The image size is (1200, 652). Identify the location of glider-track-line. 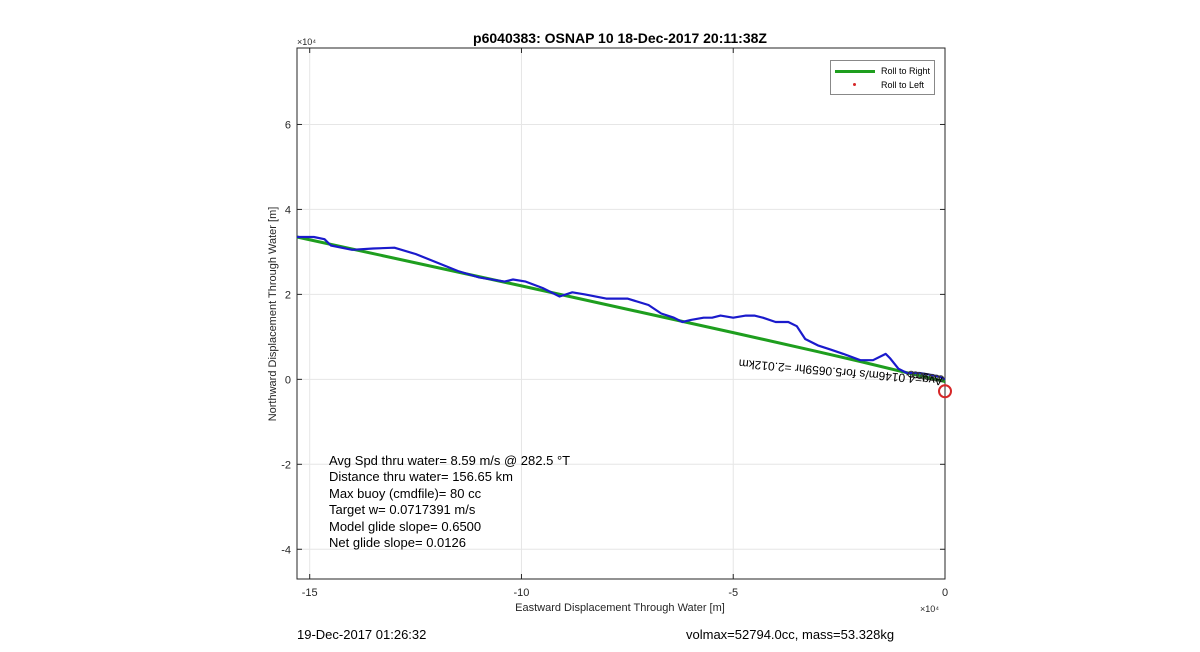
(621, 308).